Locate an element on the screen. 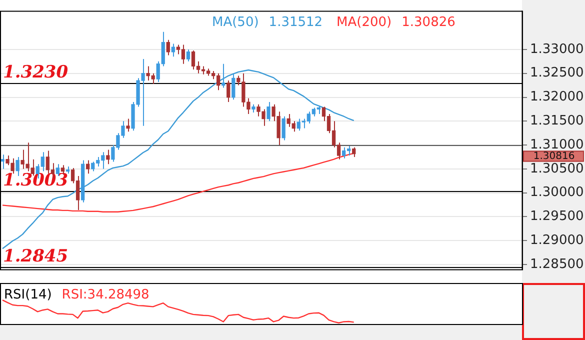 This screenshot has width=585, height=340. y-tick-label: 1.30500 is located at coordinates (557, 168).